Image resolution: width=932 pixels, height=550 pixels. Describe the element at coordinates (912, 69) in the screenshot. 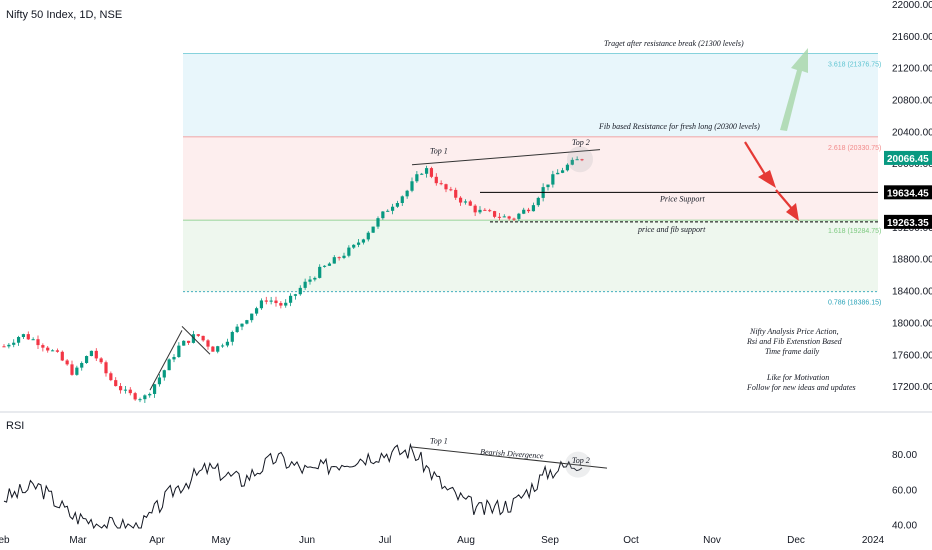

I see `price-axis-tick-label: 21200.00` at that location.